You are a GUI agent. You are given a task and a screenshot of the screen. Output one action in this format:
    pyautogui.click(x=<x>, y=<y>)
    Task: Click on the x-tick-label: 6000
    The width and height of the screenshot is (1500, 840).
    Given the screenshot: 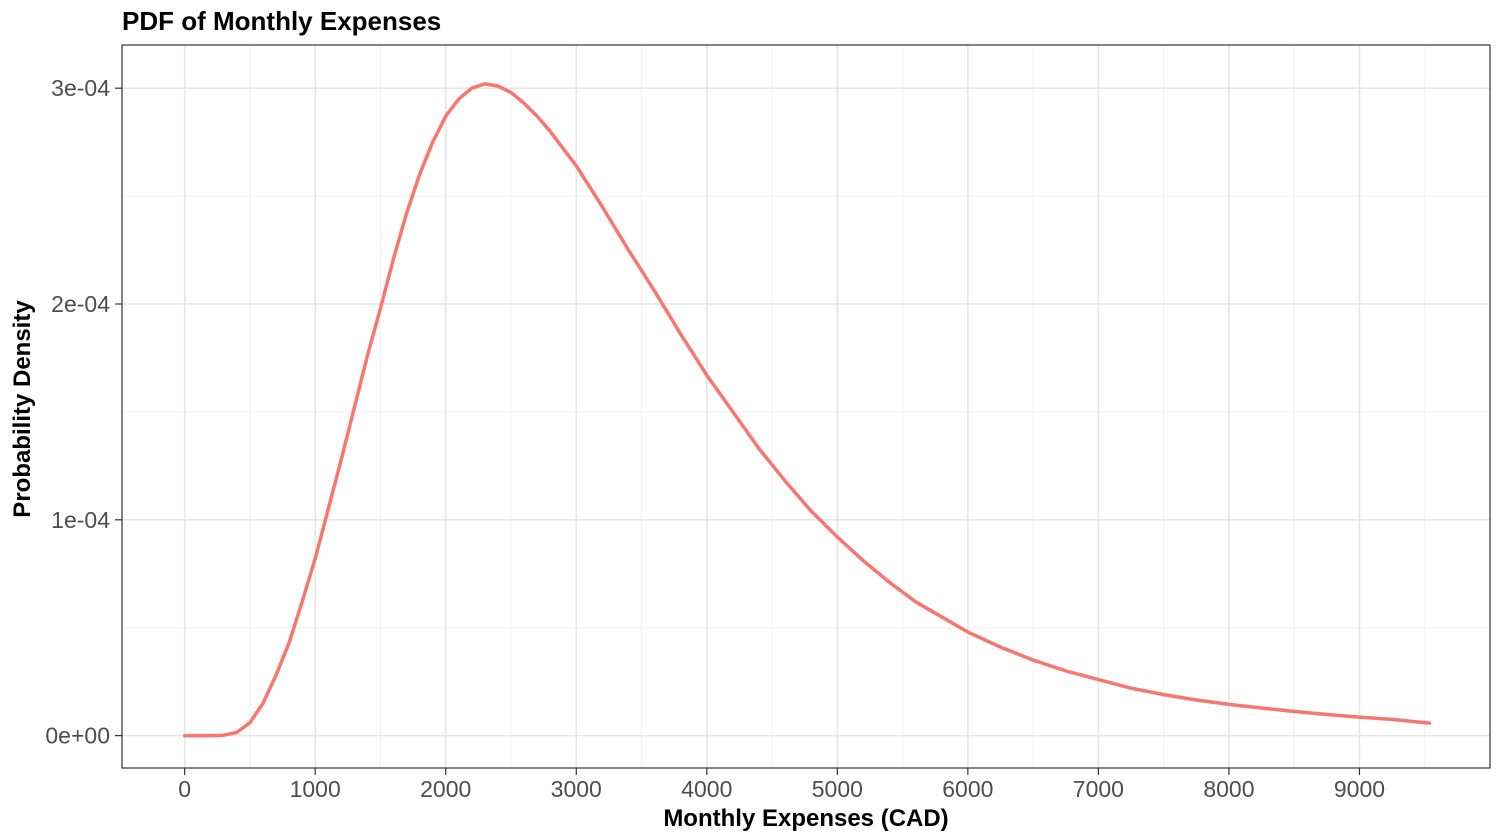 What is the action you would take?
    pyautogui.click(x=967, y=789)
    